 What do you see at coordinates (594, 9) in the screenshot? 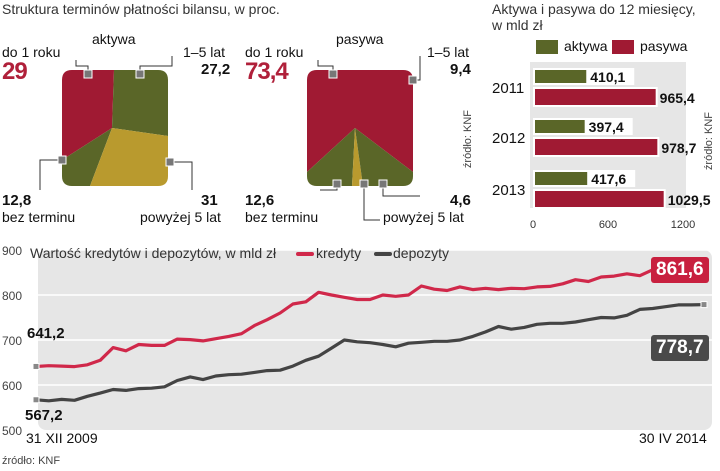
I see `bars-title-line1: Aktywa i pasywa do 12 miesięcy,` at bounding box center [594, 9].